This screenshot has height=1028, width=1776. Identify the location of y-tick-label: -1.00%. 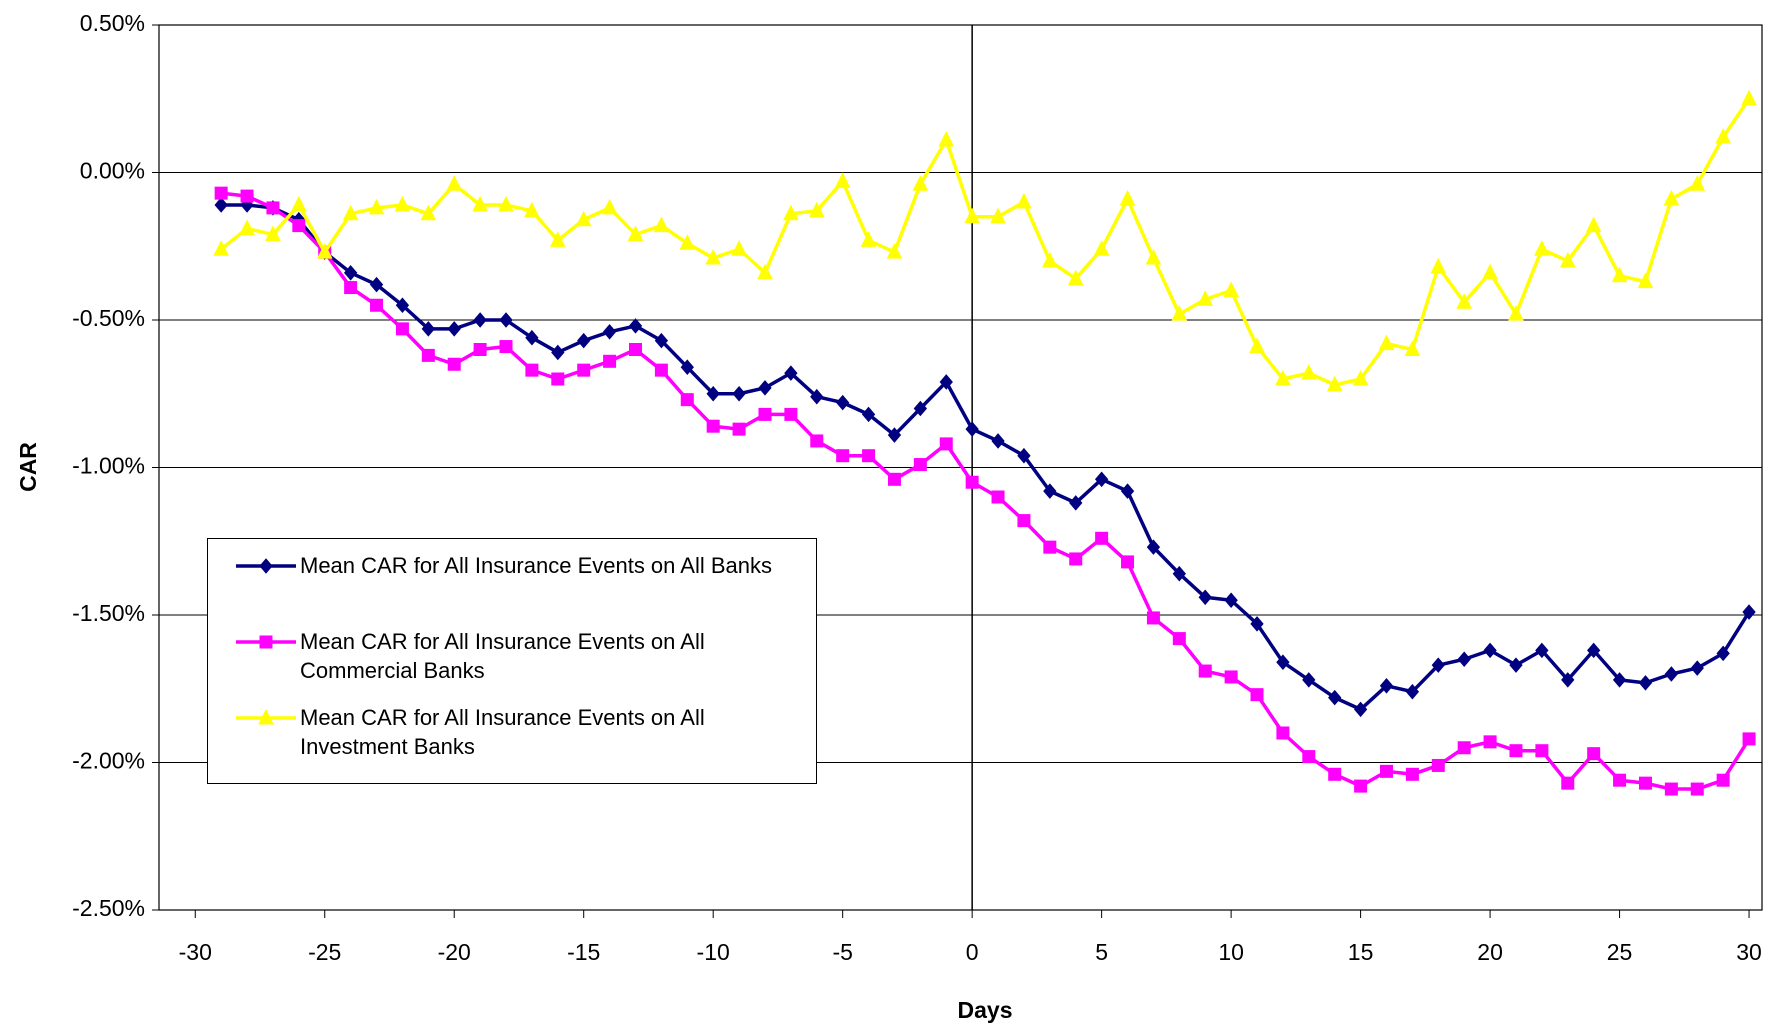
(108, 466).